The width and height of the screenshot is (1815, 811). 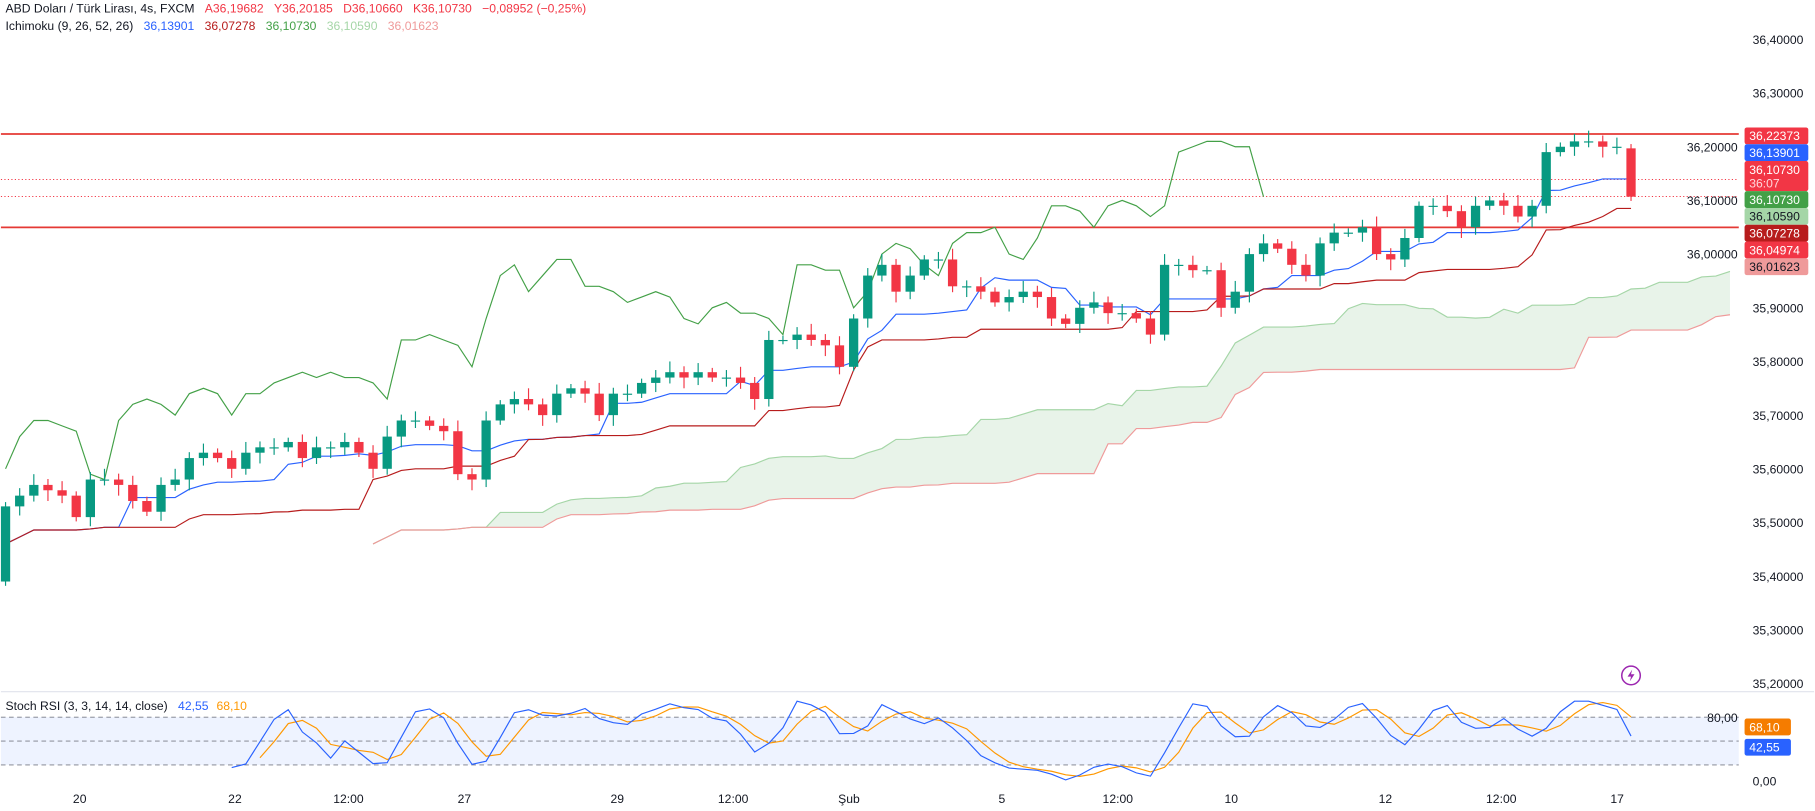 What do you see at coordinates (1778, 523) in the screenshot?
I see `y-tick-label: 35,50000` at bounding box center [1778, 523].